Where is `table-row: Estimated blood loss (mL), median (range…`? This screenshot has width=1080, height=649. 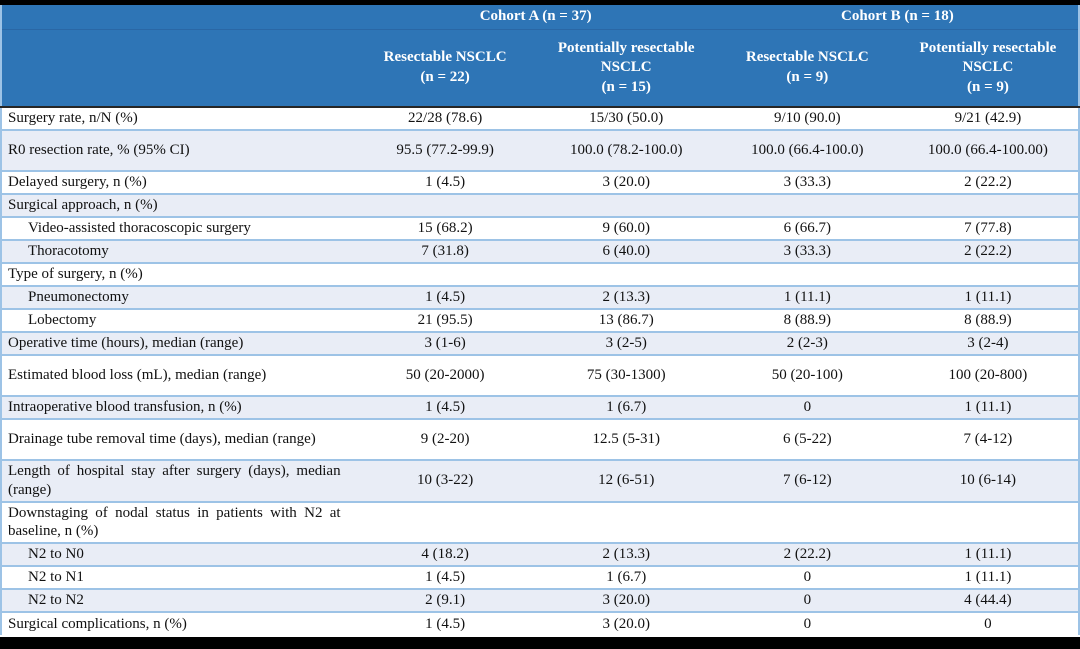
table-row: Estimated blood loss (mL), median (range… is located at coordinates (540, 375).